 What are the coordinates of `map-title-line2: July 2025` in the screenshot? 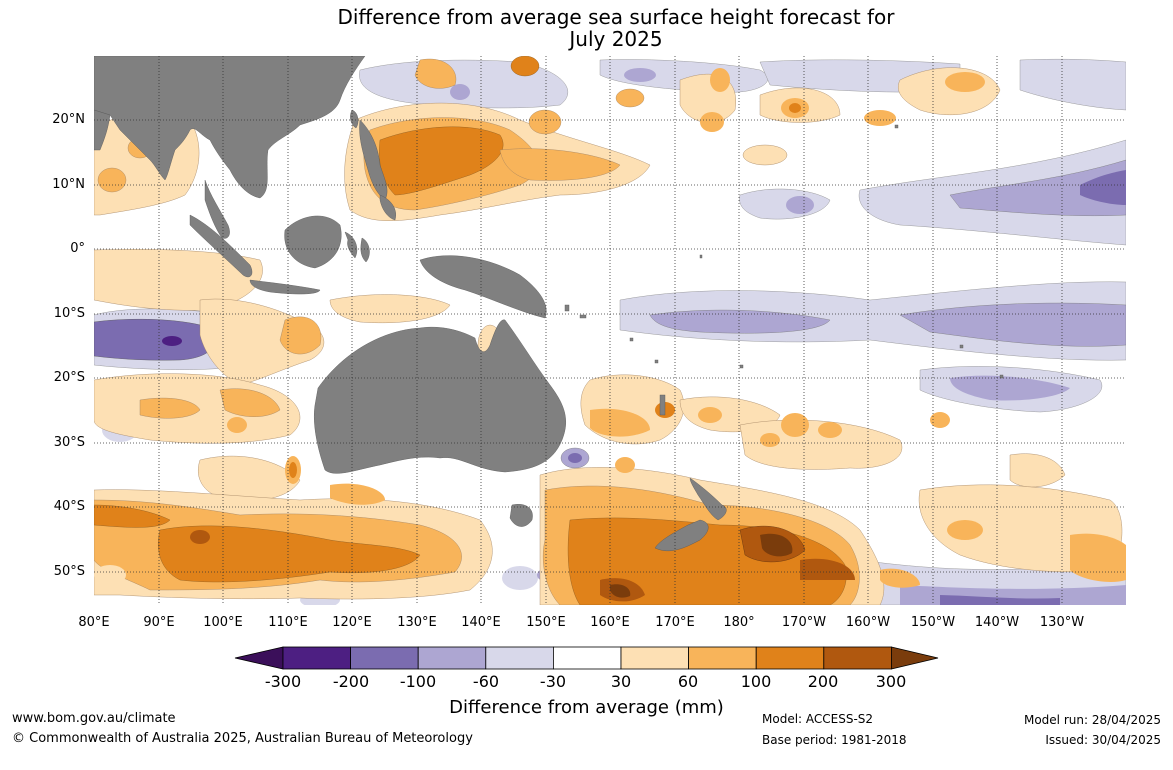 It's located at (616, 39).